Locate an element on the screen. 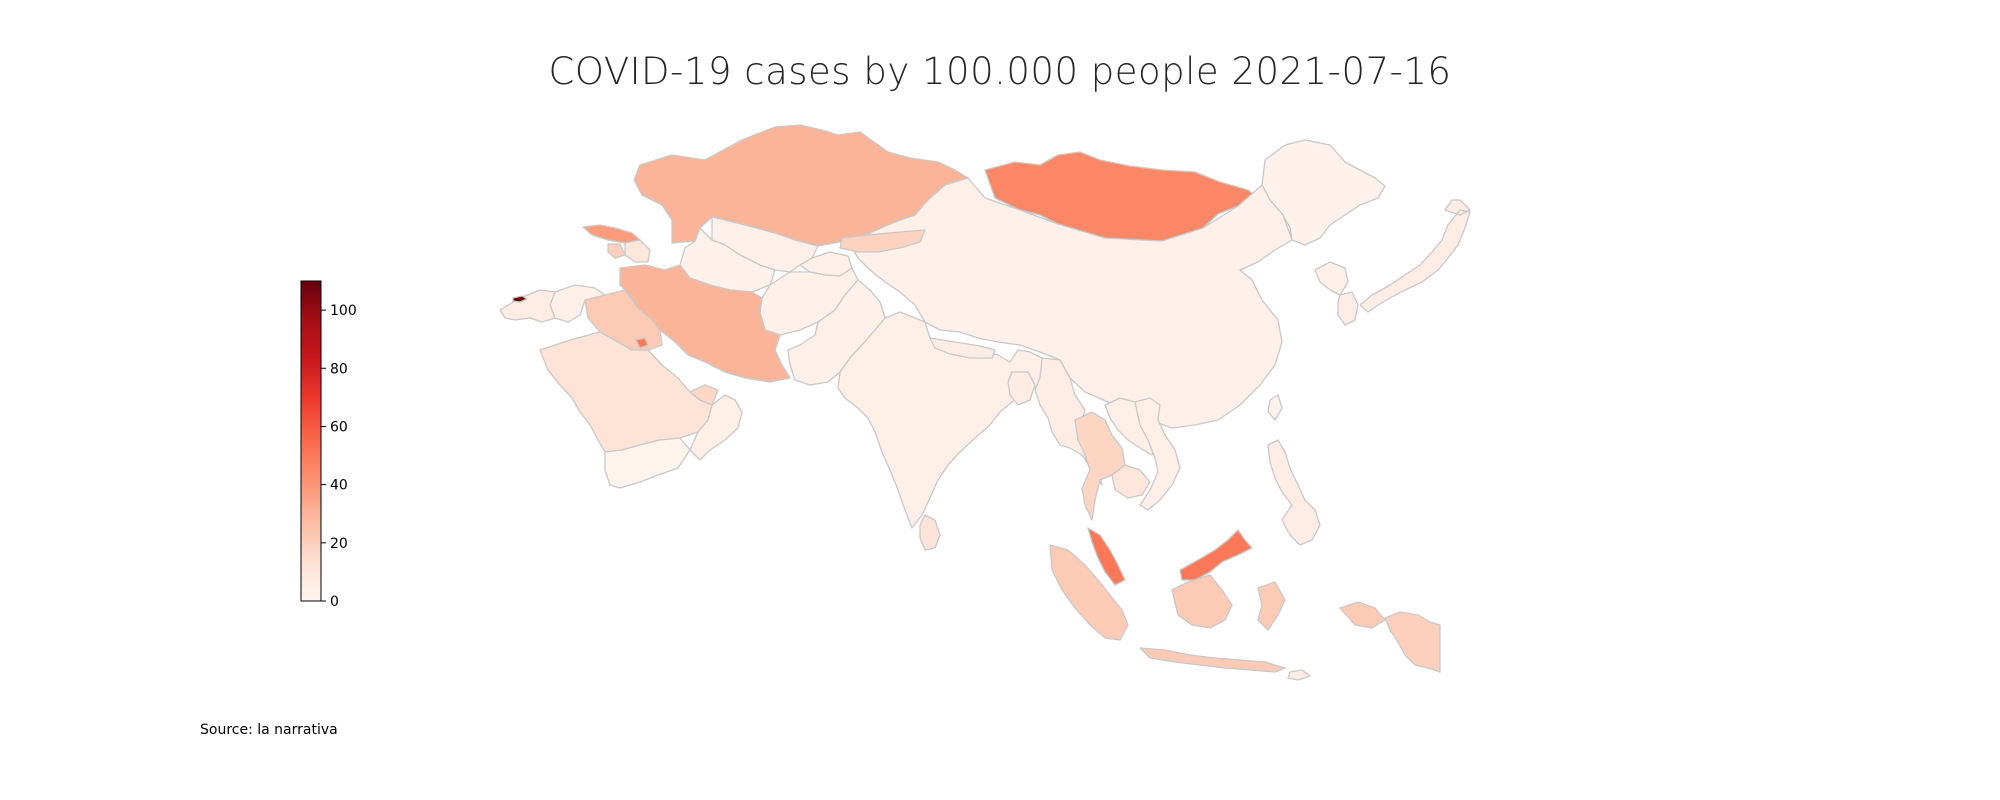  country-papua-new-guinea is located at coordinates (1412, 642).